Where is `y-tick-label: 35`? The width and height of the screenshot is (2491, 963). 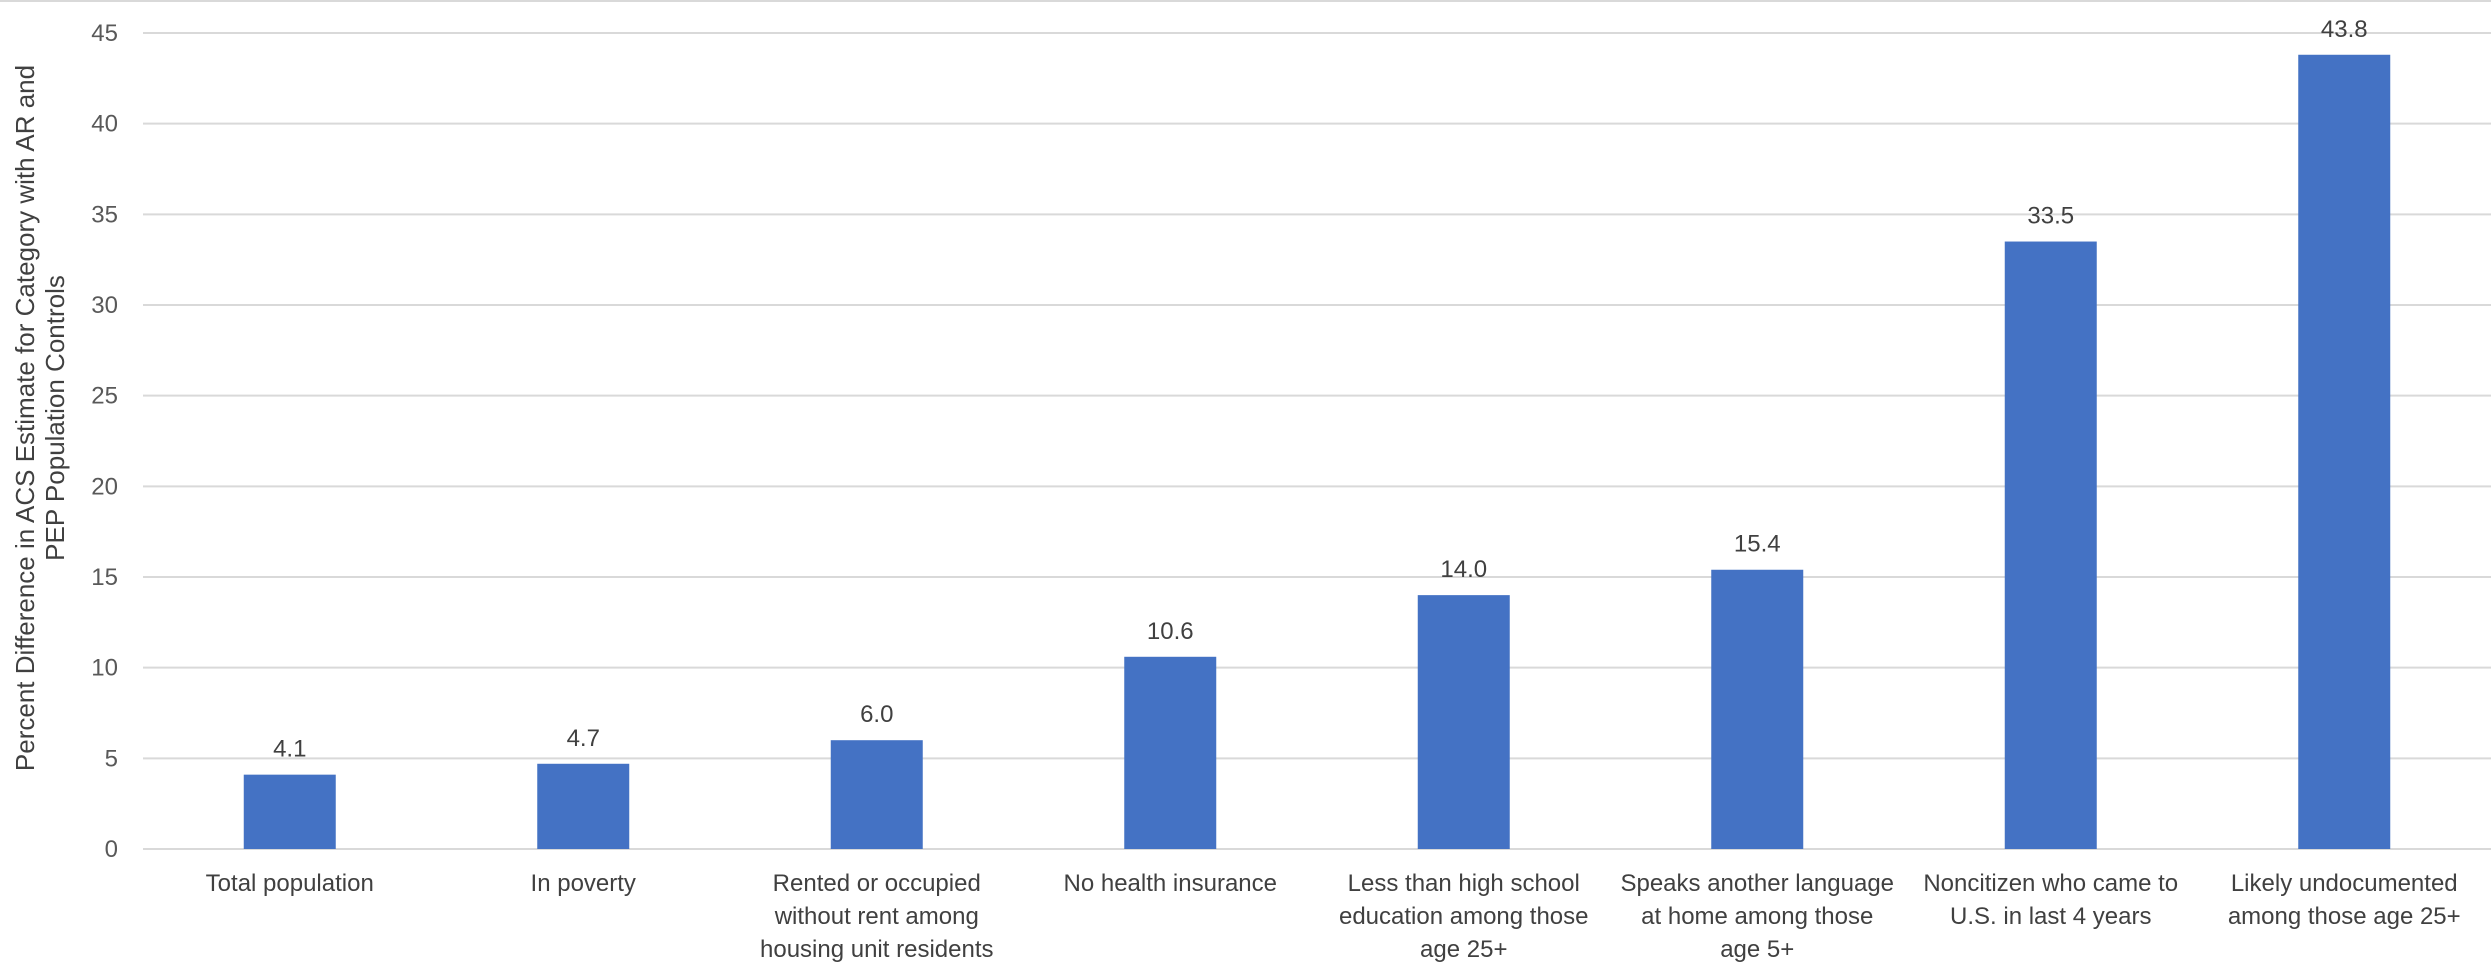 y-tick-label: 35 is located at coordinates (104, 214).